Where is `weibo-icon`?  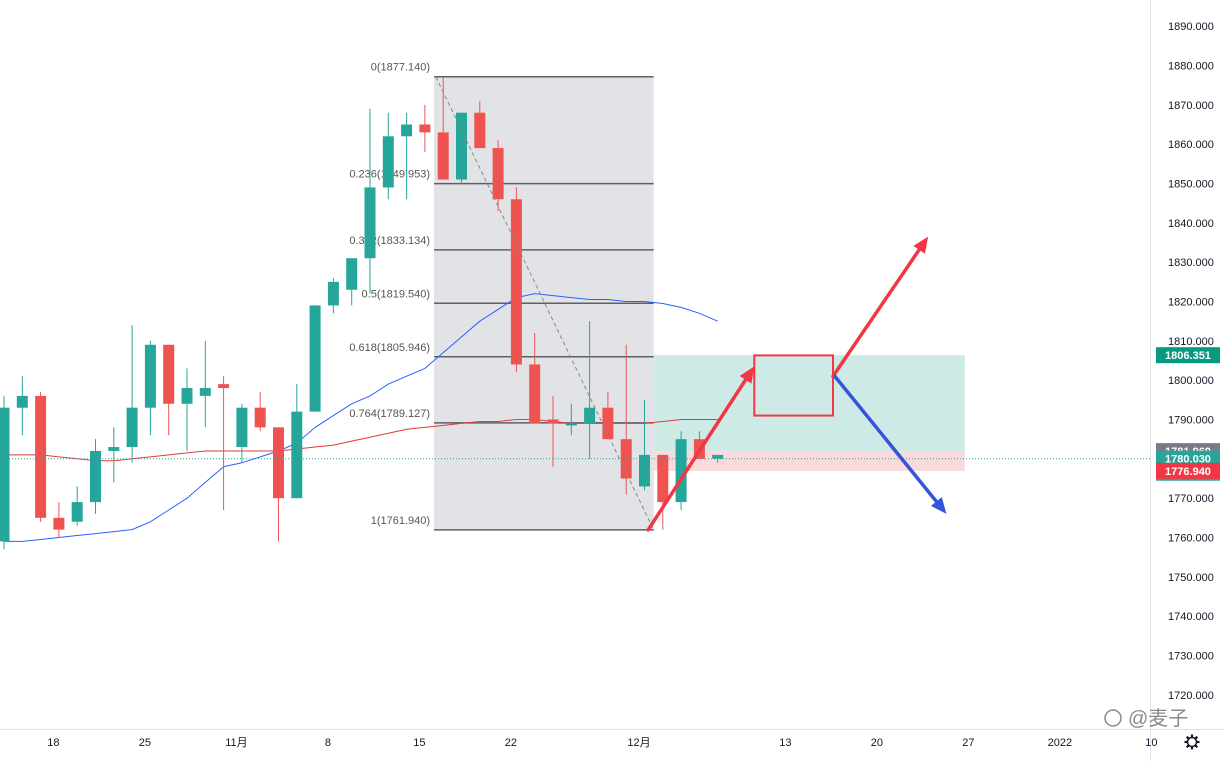 weibo-icon is located at coordinates (1113, 718).